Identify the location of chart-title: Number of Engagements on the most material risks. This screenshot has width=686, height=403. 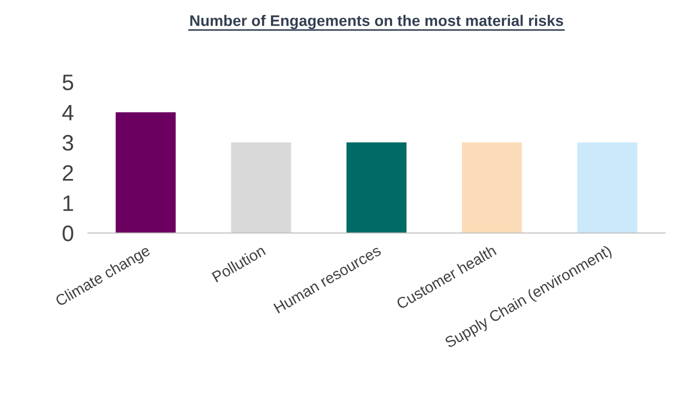
(377, 22).